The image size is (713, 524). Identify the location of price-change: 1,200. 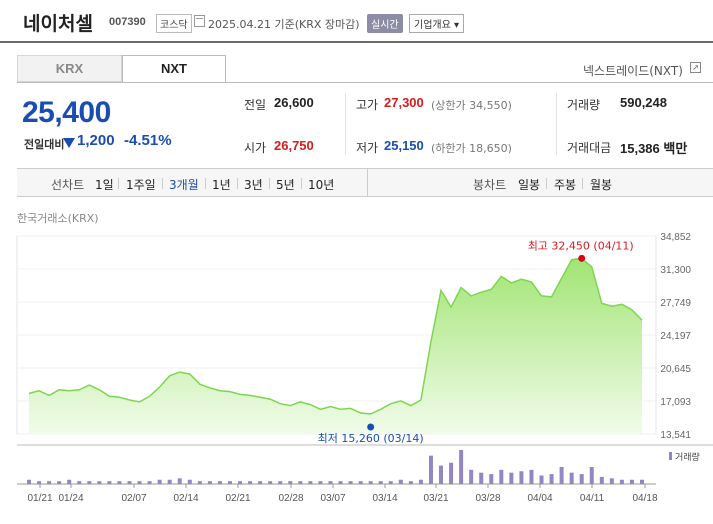
(96, 140).